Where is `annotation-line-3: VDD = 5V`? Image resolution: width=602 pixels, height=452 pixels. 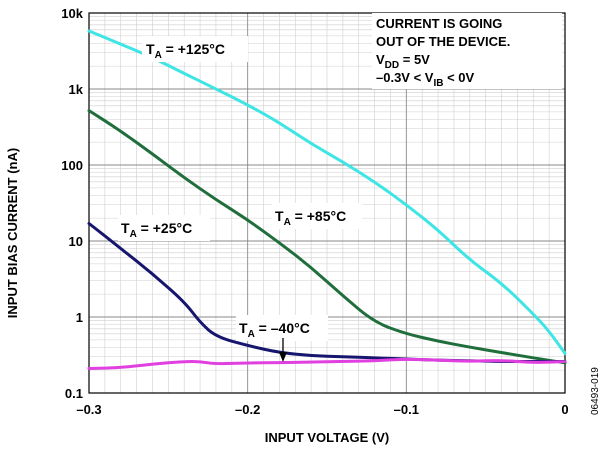 annotation-line-3: VDD = 5V is located at coordinates (403, 61).